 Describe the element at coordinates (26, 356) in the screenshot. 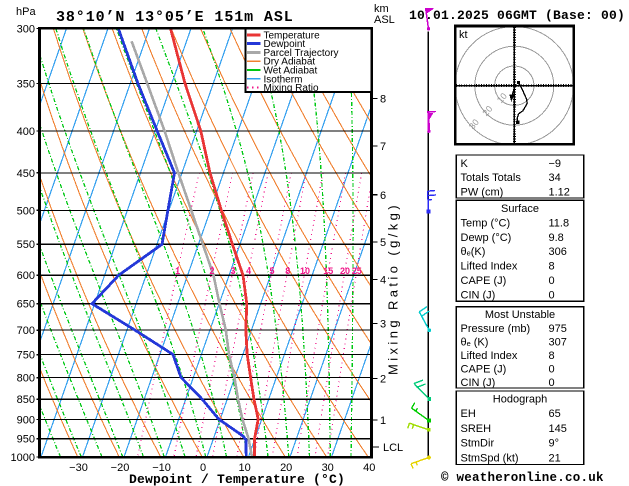

I see `svg-text: 750` at that location.